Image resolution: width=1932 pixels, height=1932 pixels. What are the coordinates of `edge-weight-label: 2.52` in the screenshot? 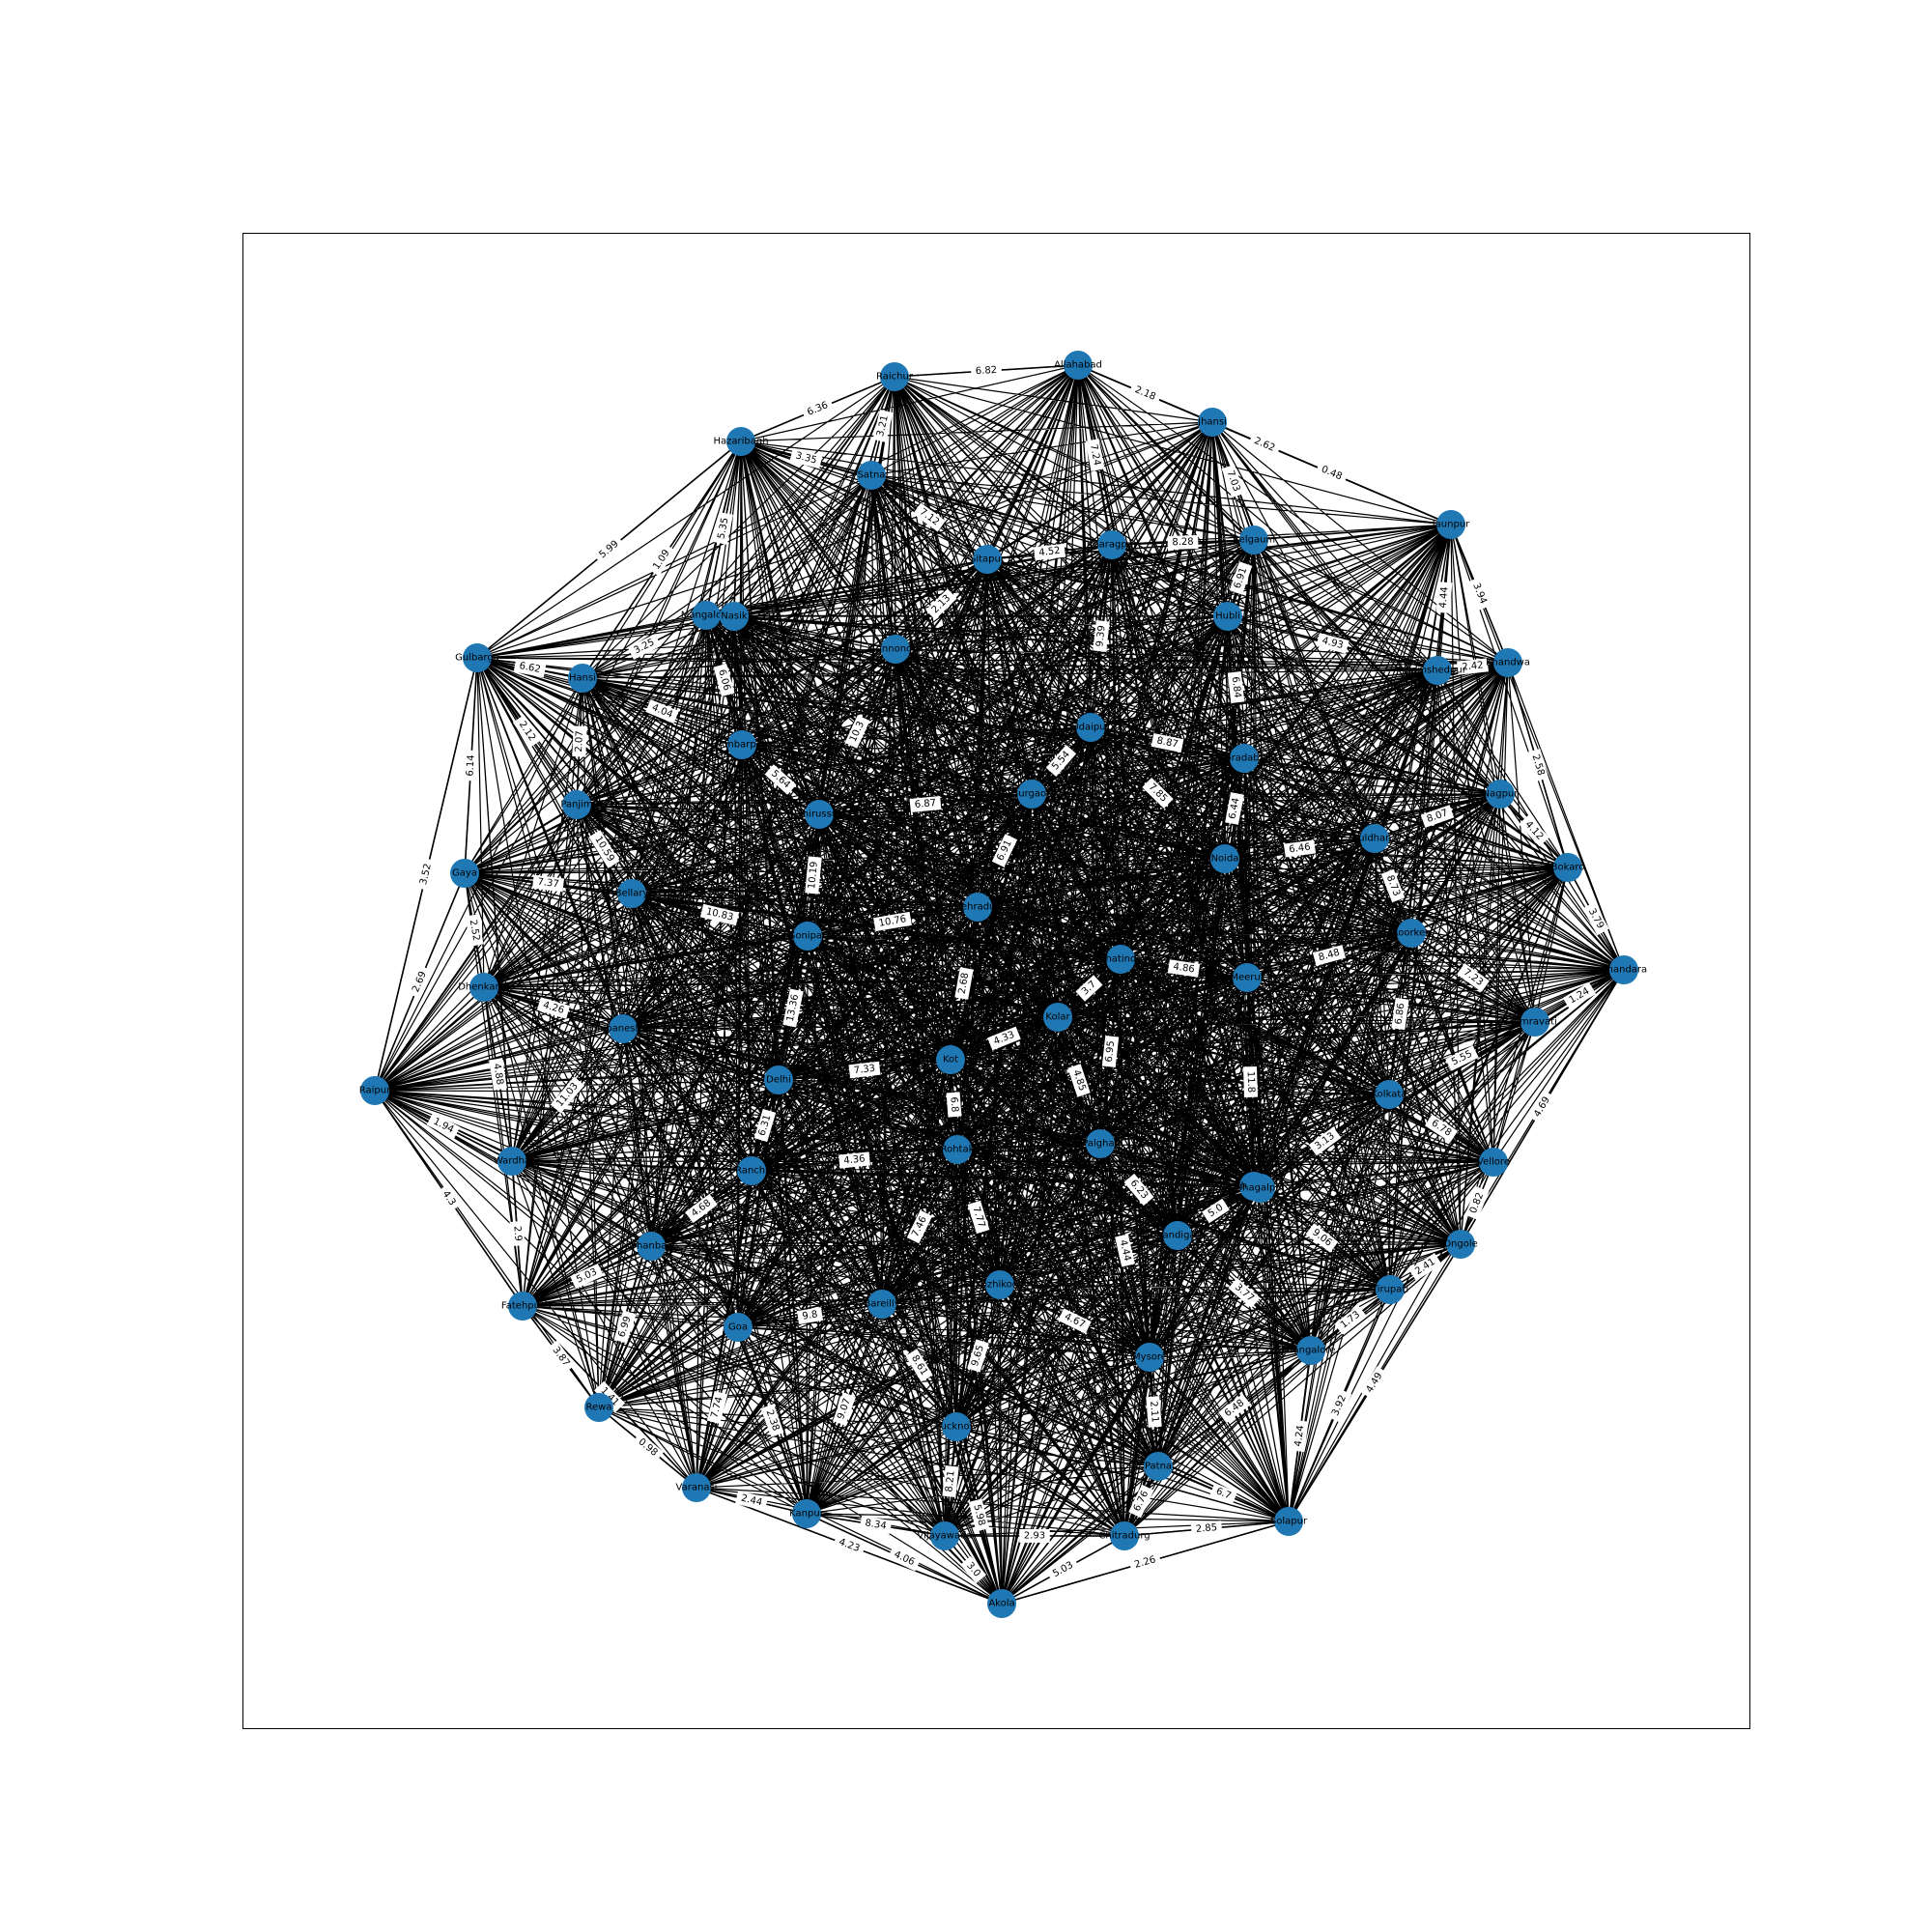 It's located at (474, 930).